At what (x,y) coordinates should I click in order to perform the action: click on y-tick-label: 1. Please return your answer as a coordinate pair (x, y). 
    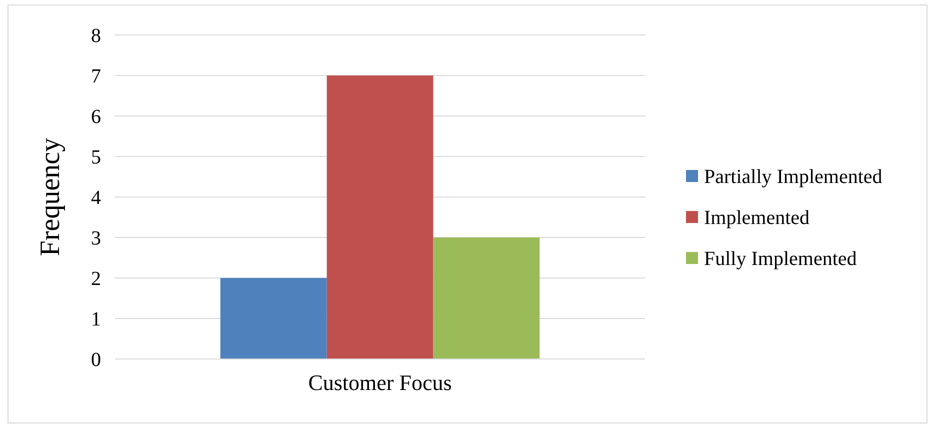
    Looking at the image, I should click on (96, 319).